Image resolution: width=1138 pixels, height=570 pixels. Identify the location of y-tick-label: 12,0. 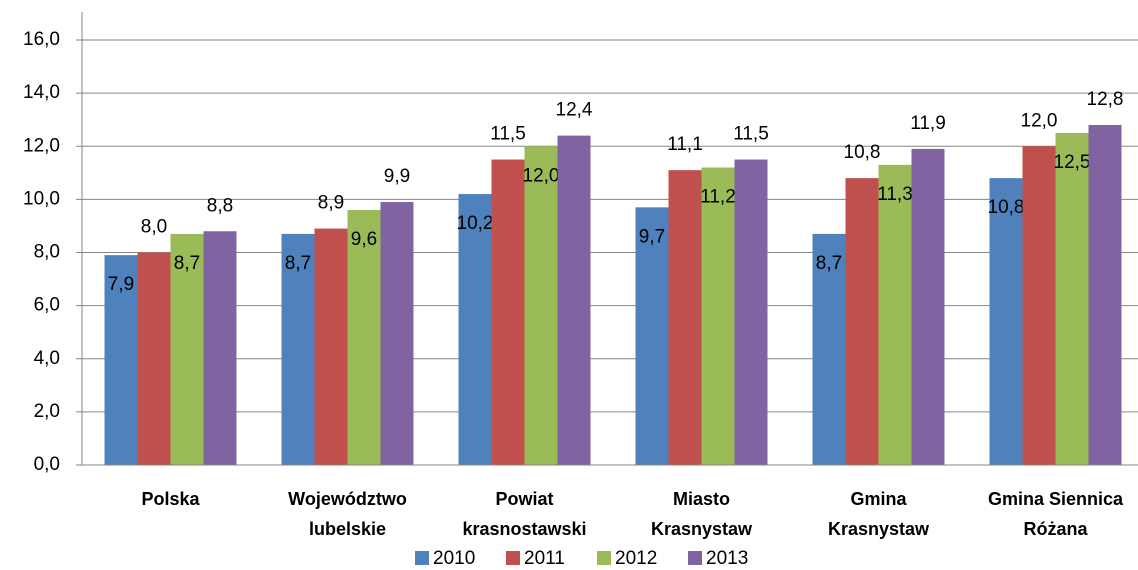
(41, 145).